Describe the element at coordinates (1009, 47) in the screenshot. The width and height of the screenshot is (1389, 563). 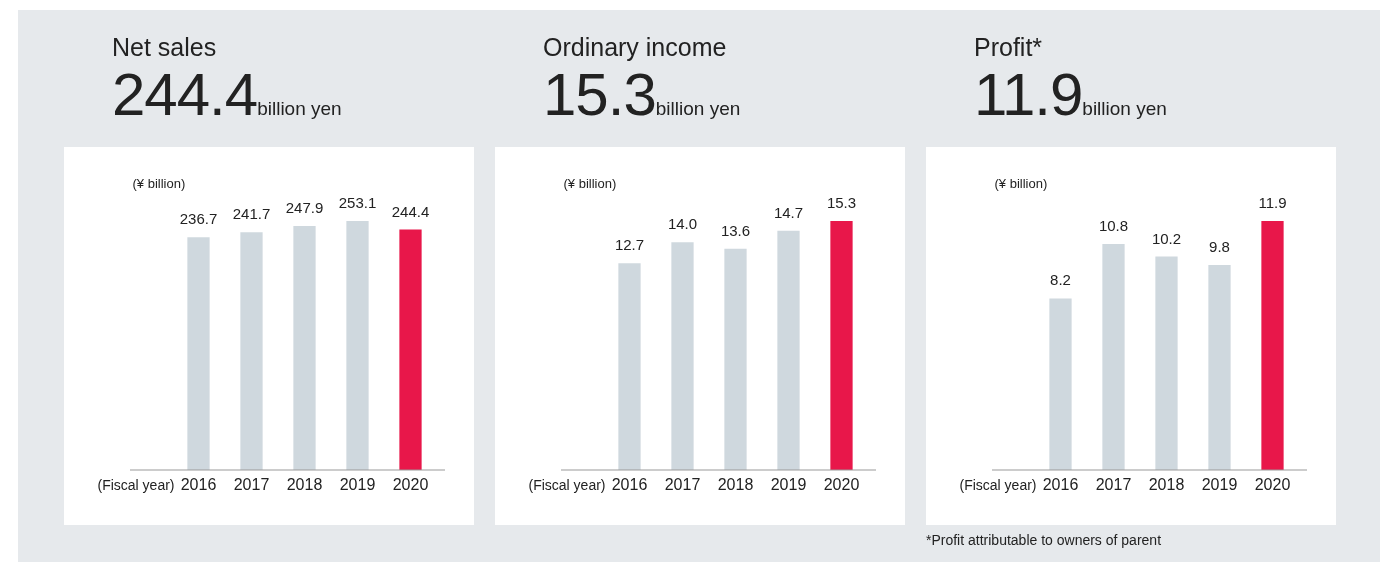
I see `chart-title: Profit*` at that location.